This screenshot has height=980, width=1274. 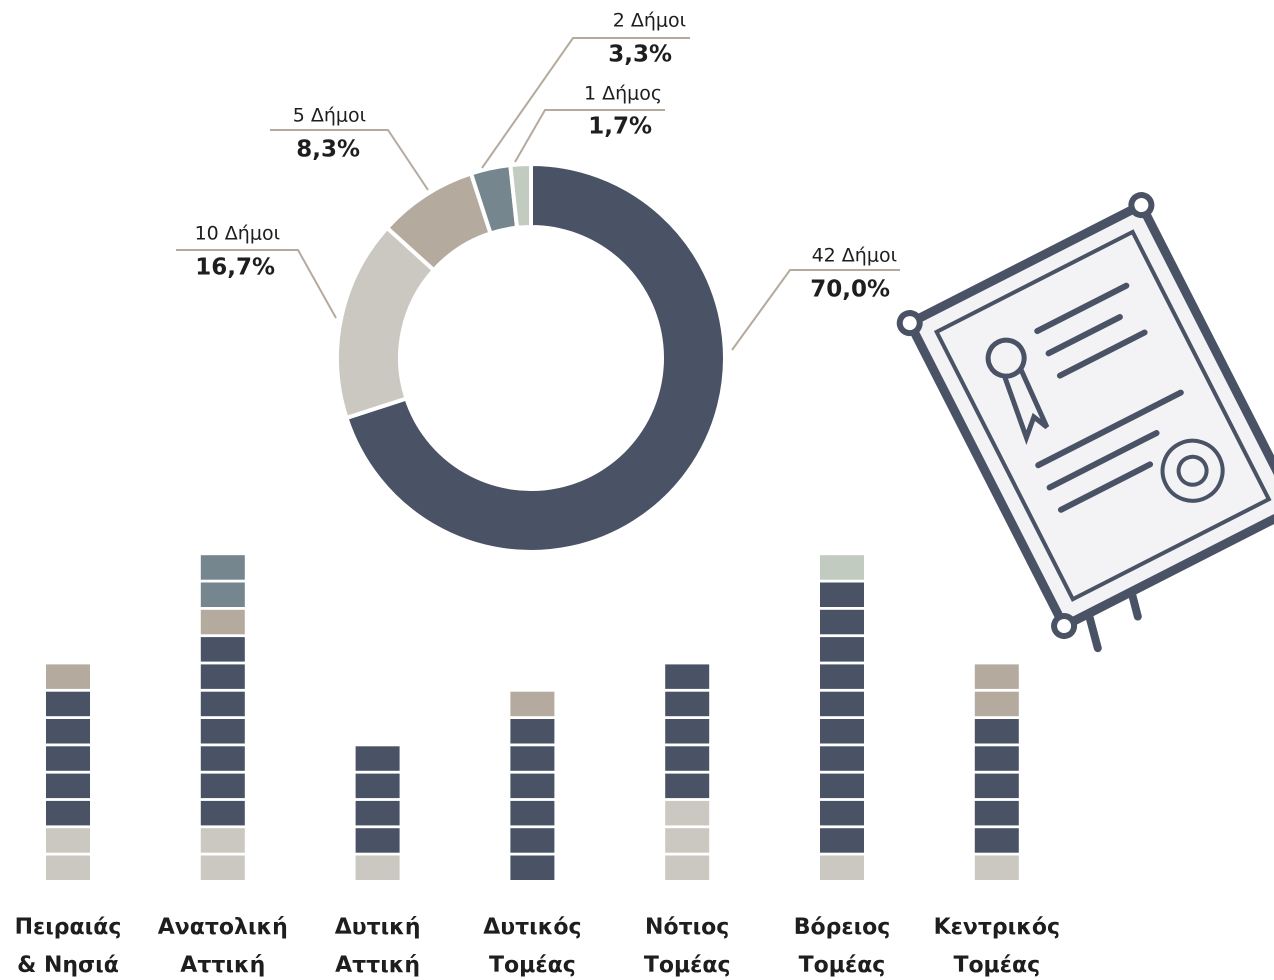 What do you see at coordinates (649, 21) in the screenshot?
I see `slice-name: 2 Δήμοι` at bounding box center [649, 21].